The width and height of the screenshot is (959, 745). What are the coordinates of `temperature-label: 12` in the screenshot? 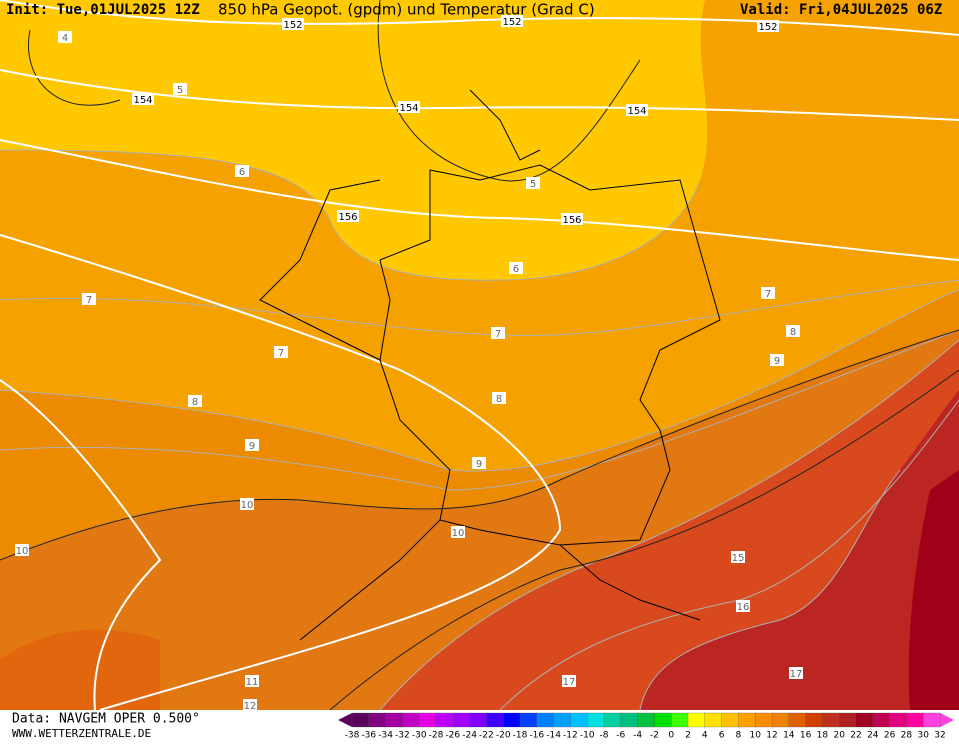 It's located at (250, 705).